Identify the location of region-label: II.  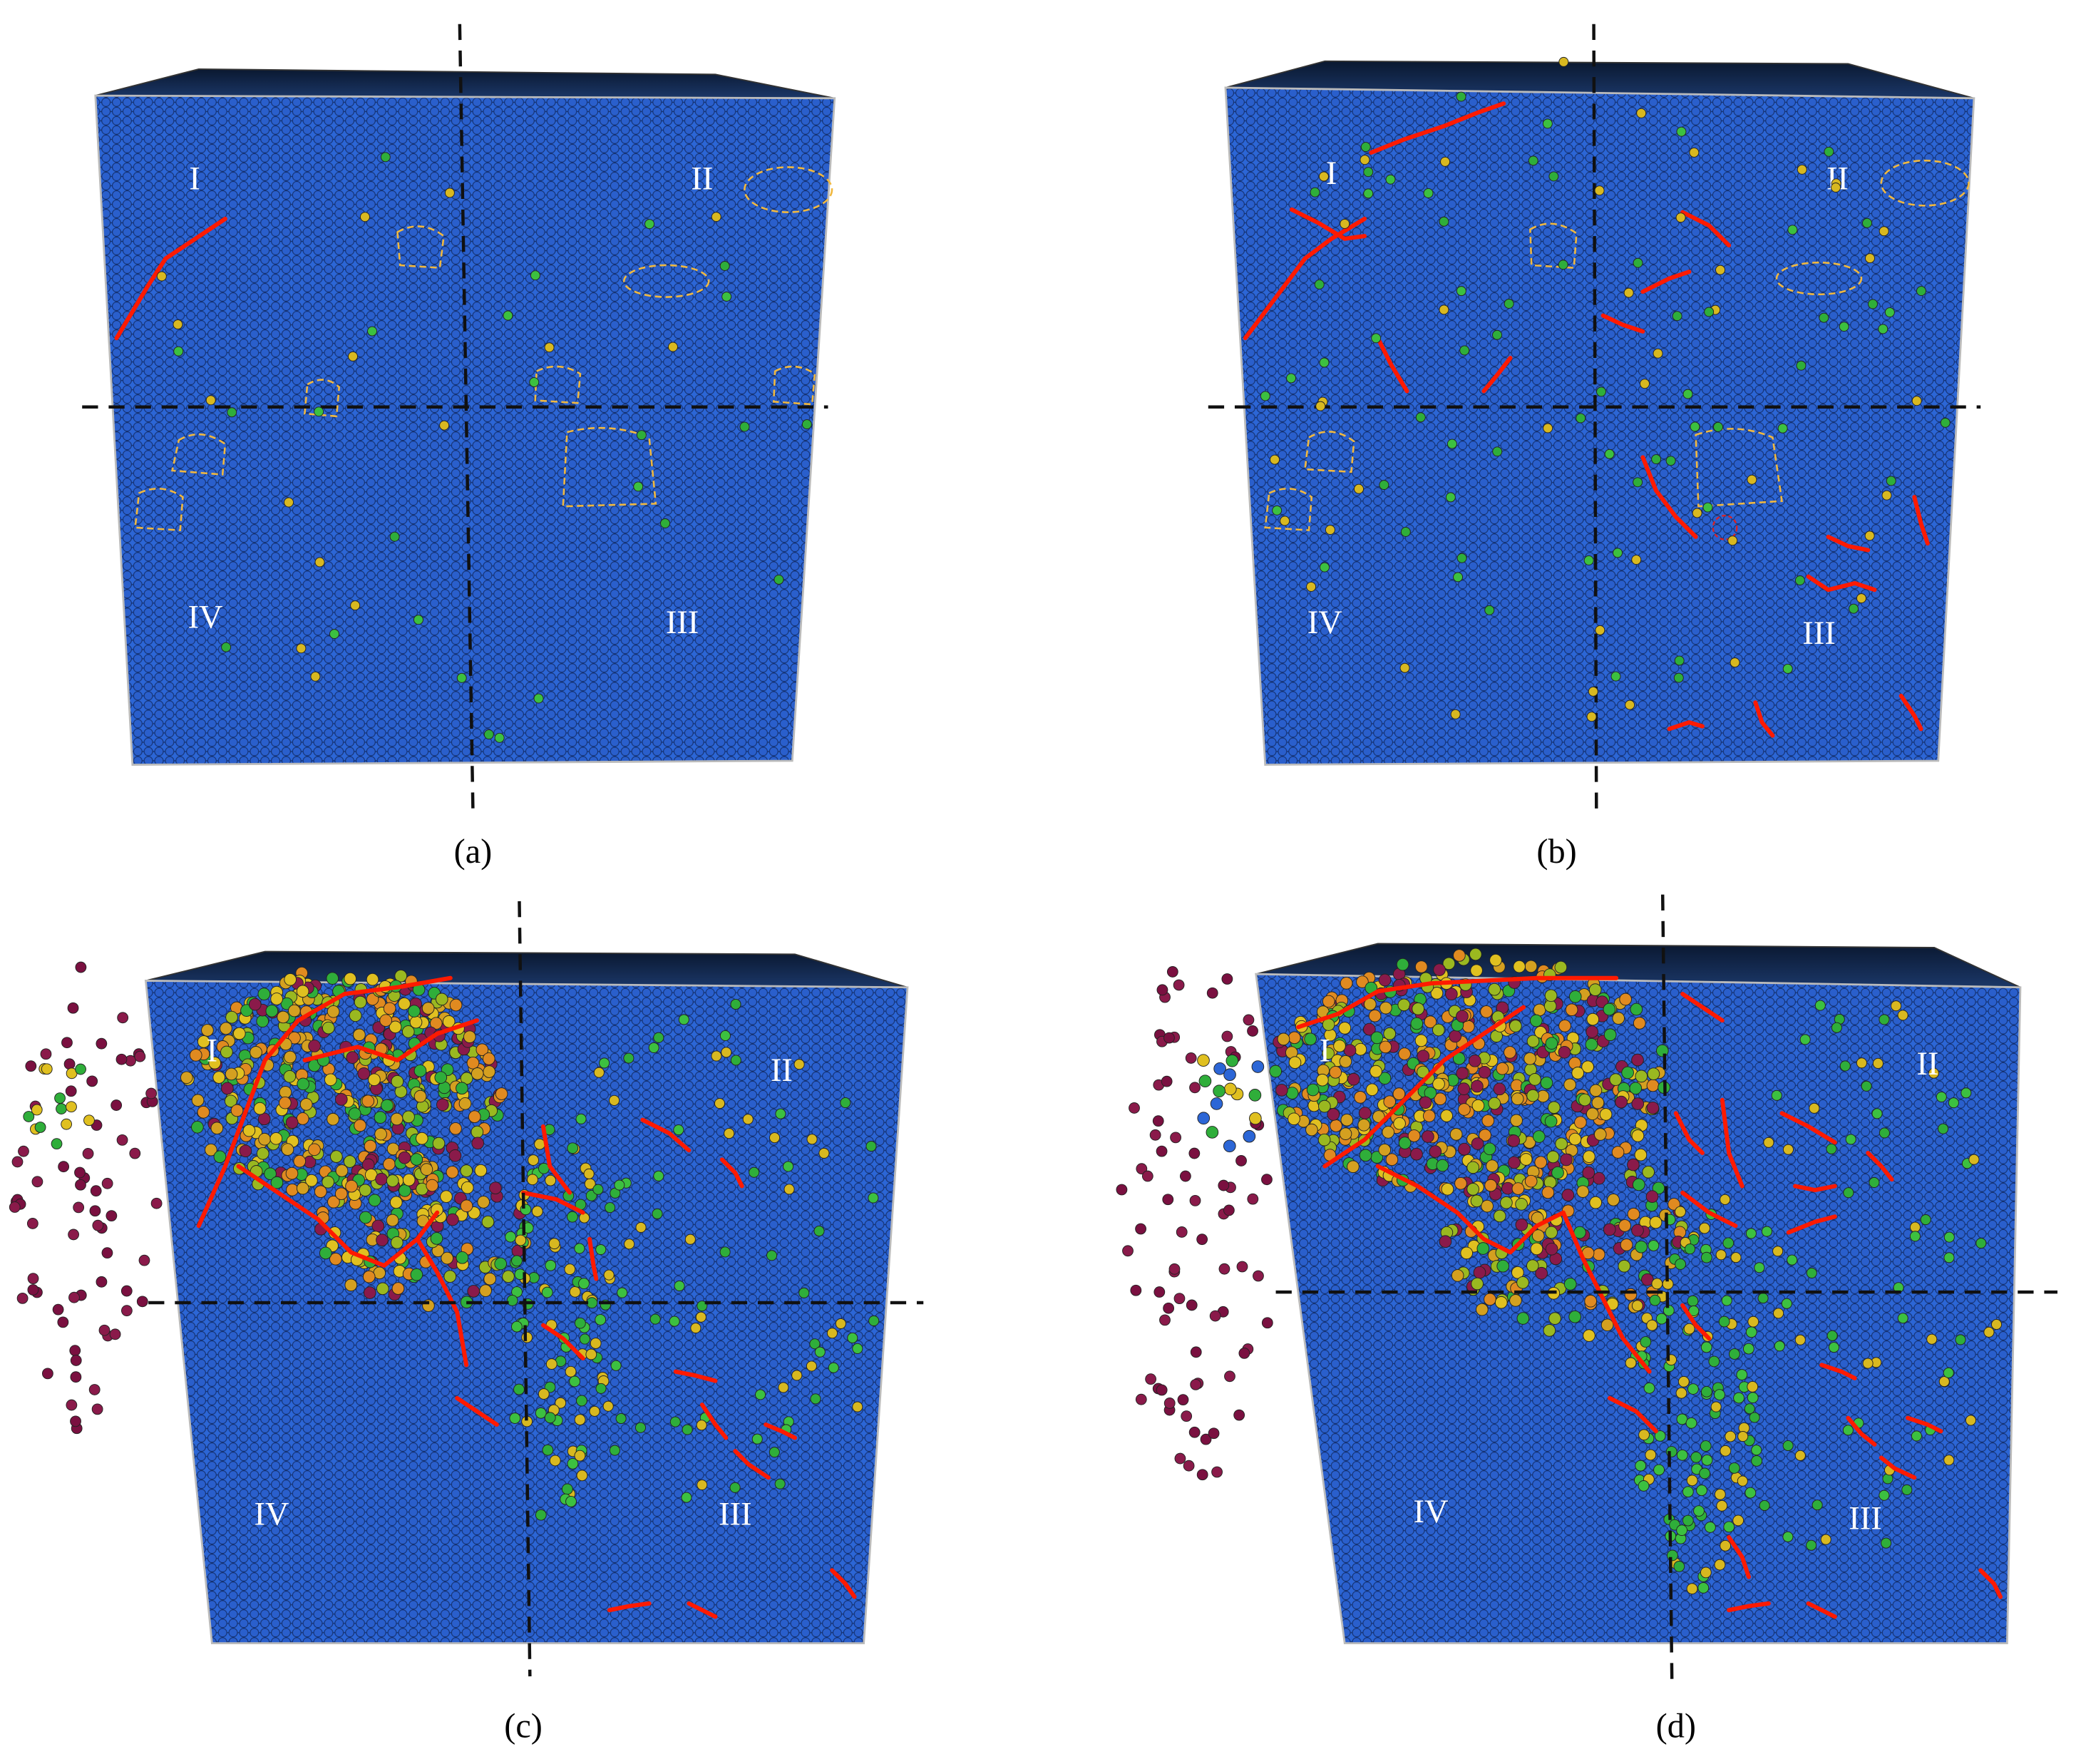
(1927, 1064).